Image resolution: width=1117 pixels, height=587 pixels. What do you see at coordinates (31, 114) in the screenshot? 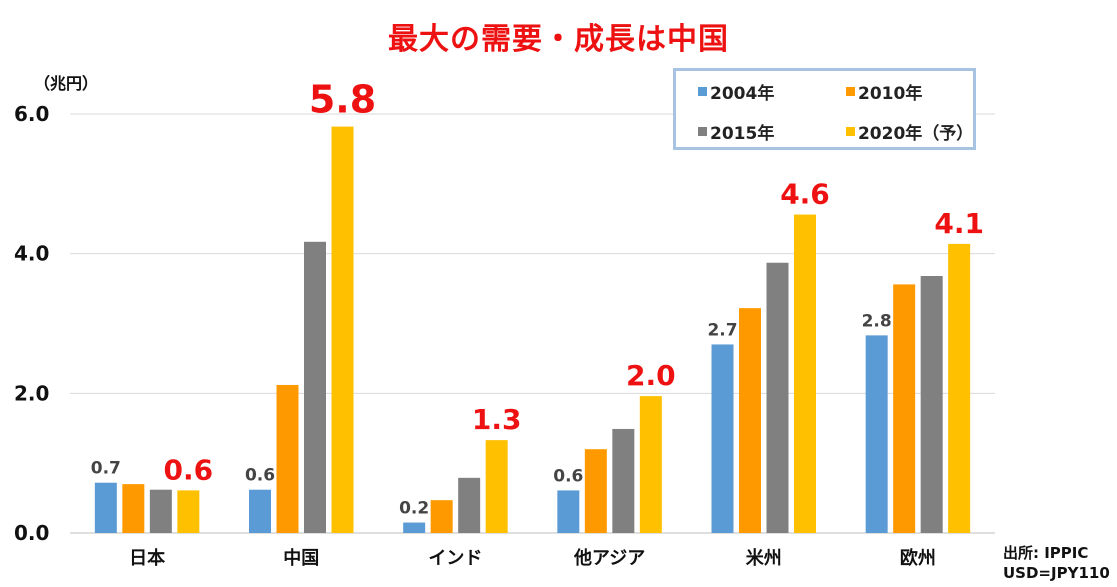
I see `y-tick-label: 6.0` at bounding box center [31, 114].